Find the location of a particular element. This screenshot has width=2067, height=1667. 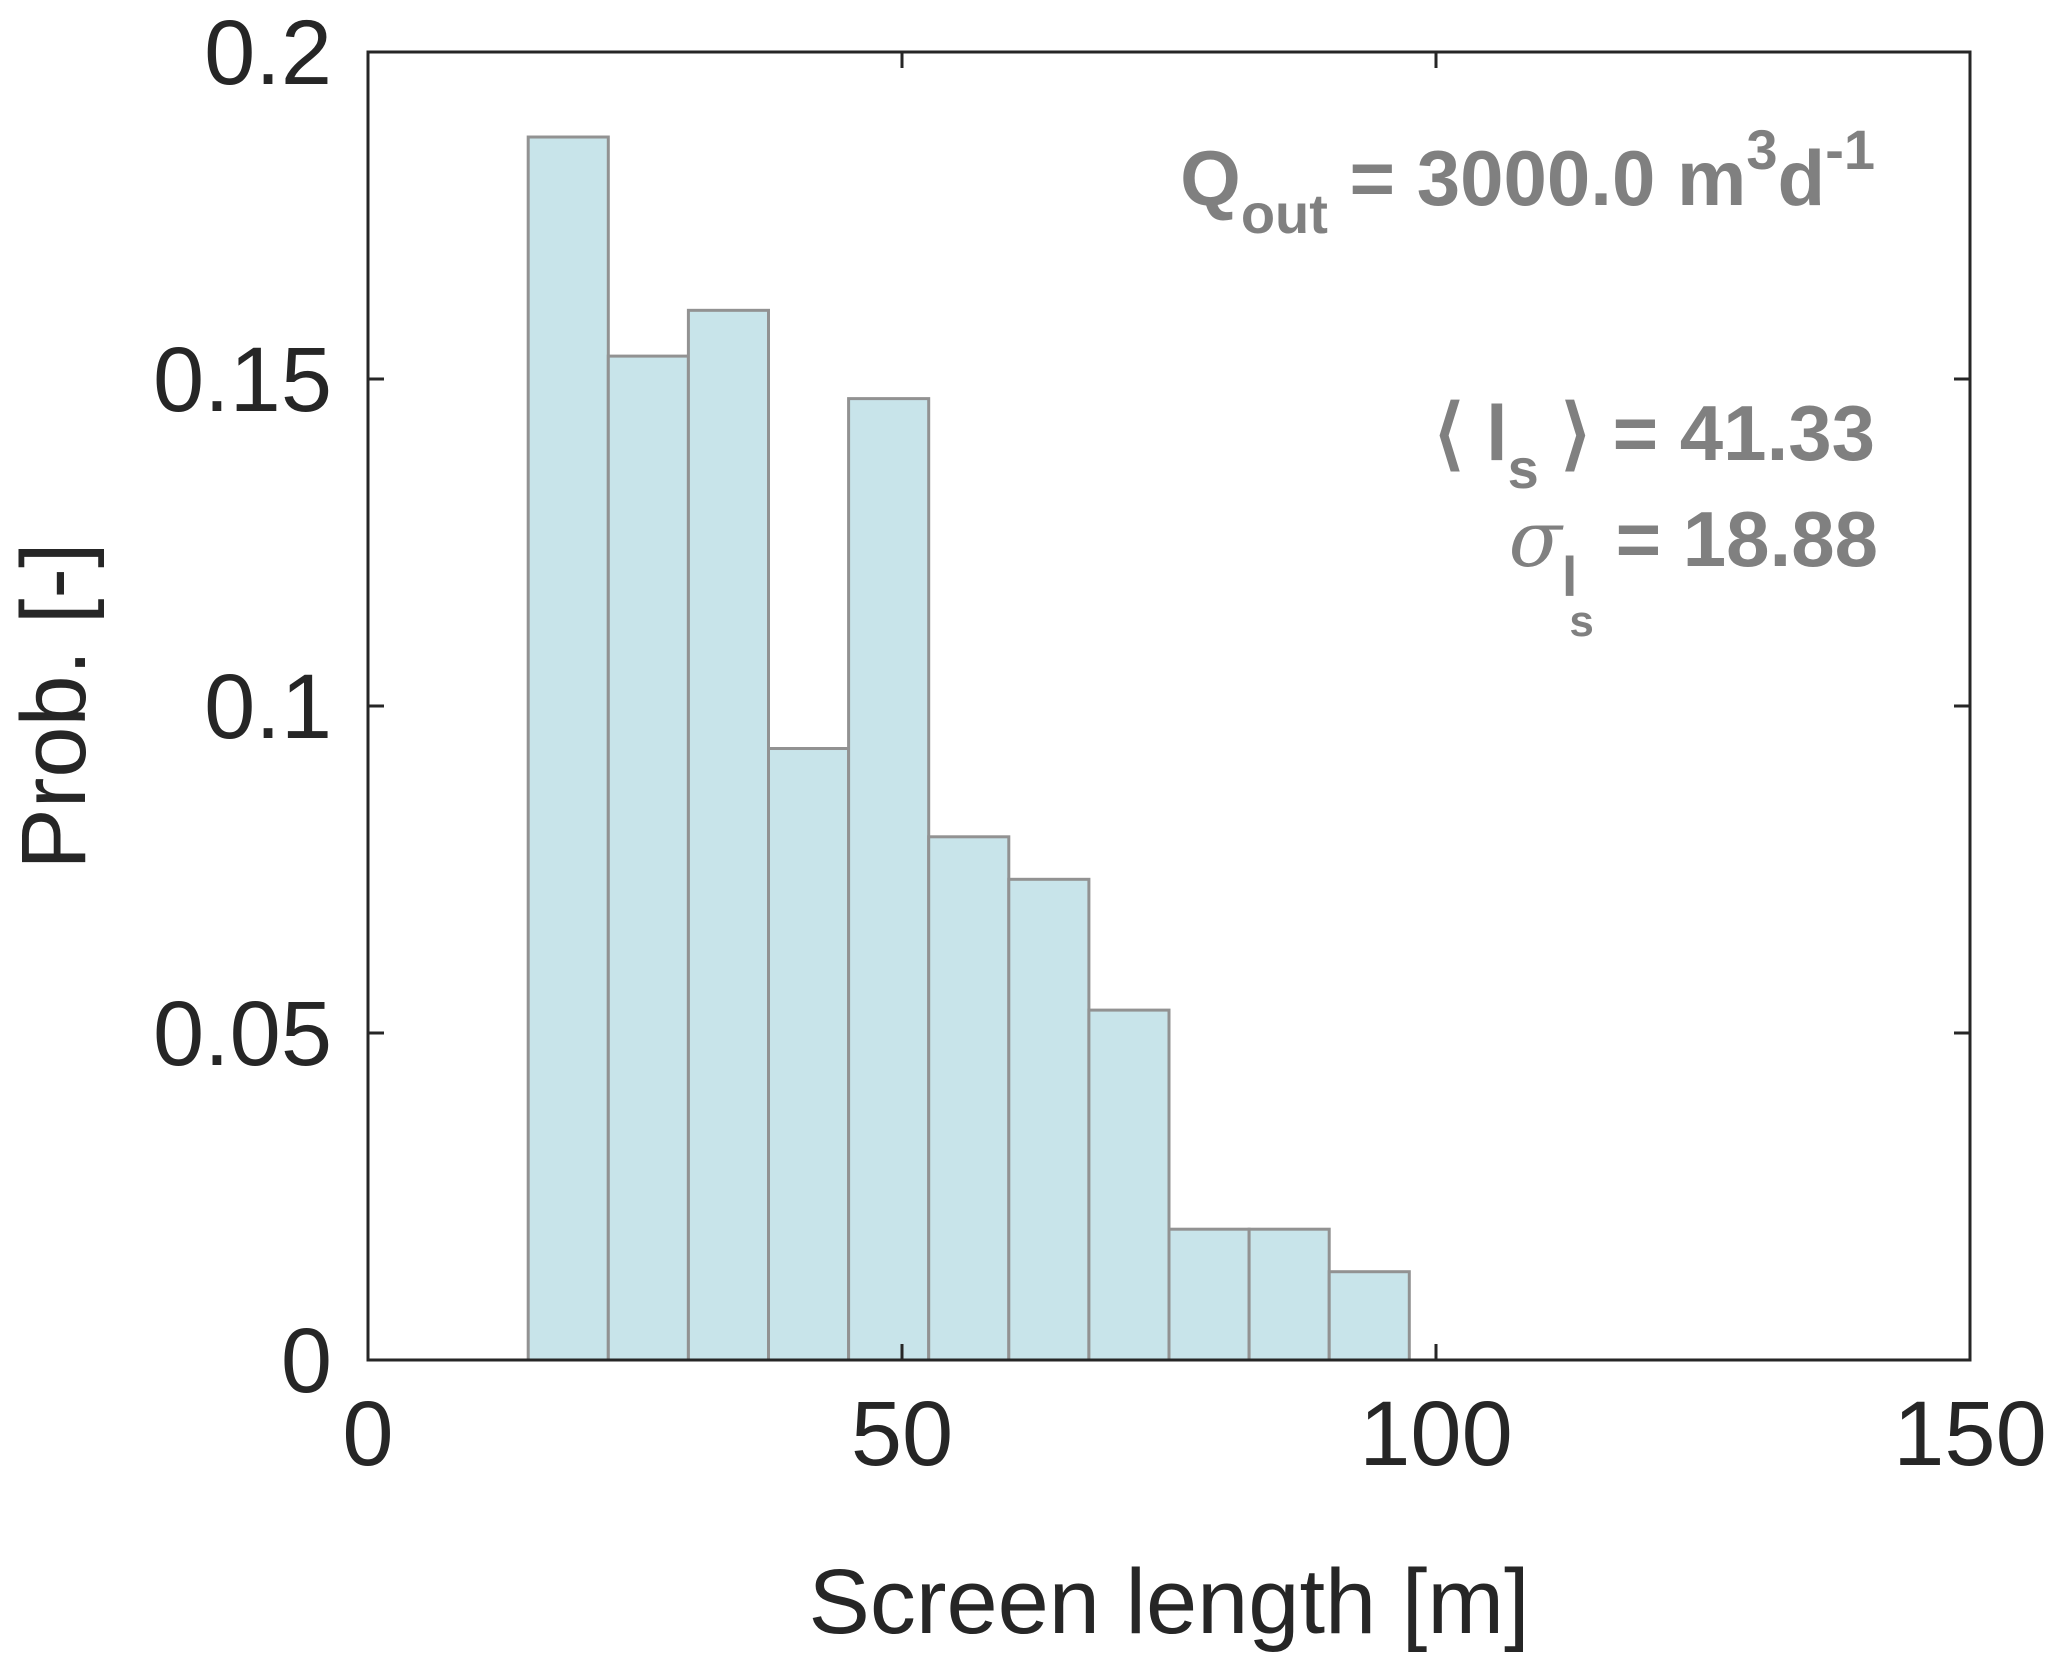

mean-subscript: s is located at coordinates (1523, 468).